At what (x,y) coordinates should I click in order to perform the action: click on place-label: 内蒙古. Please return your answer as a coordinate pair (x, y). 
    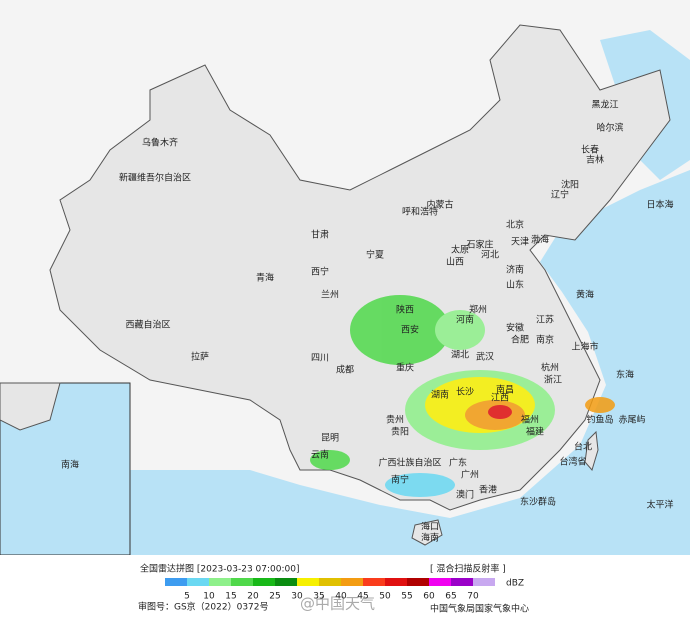
    Looking at the image, I should click on (439, 205).